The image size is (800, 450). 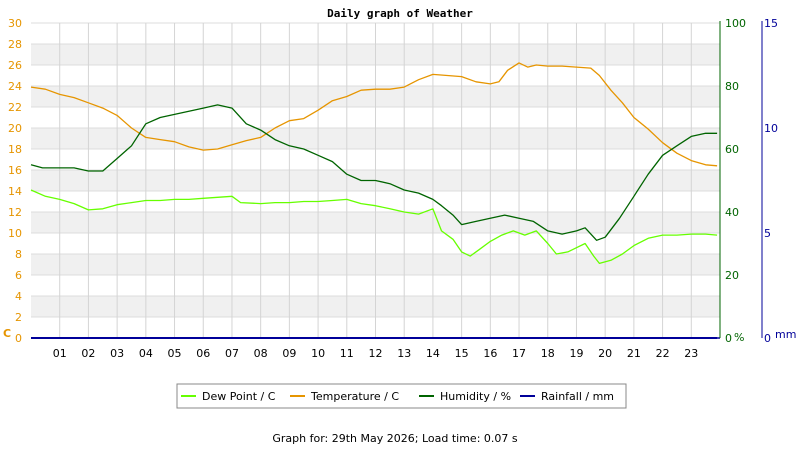 What do you see at coordinates (239, 396) in the screenshot?
I see `legend-label: Dew Point / C` at bounding box center [239, 396].